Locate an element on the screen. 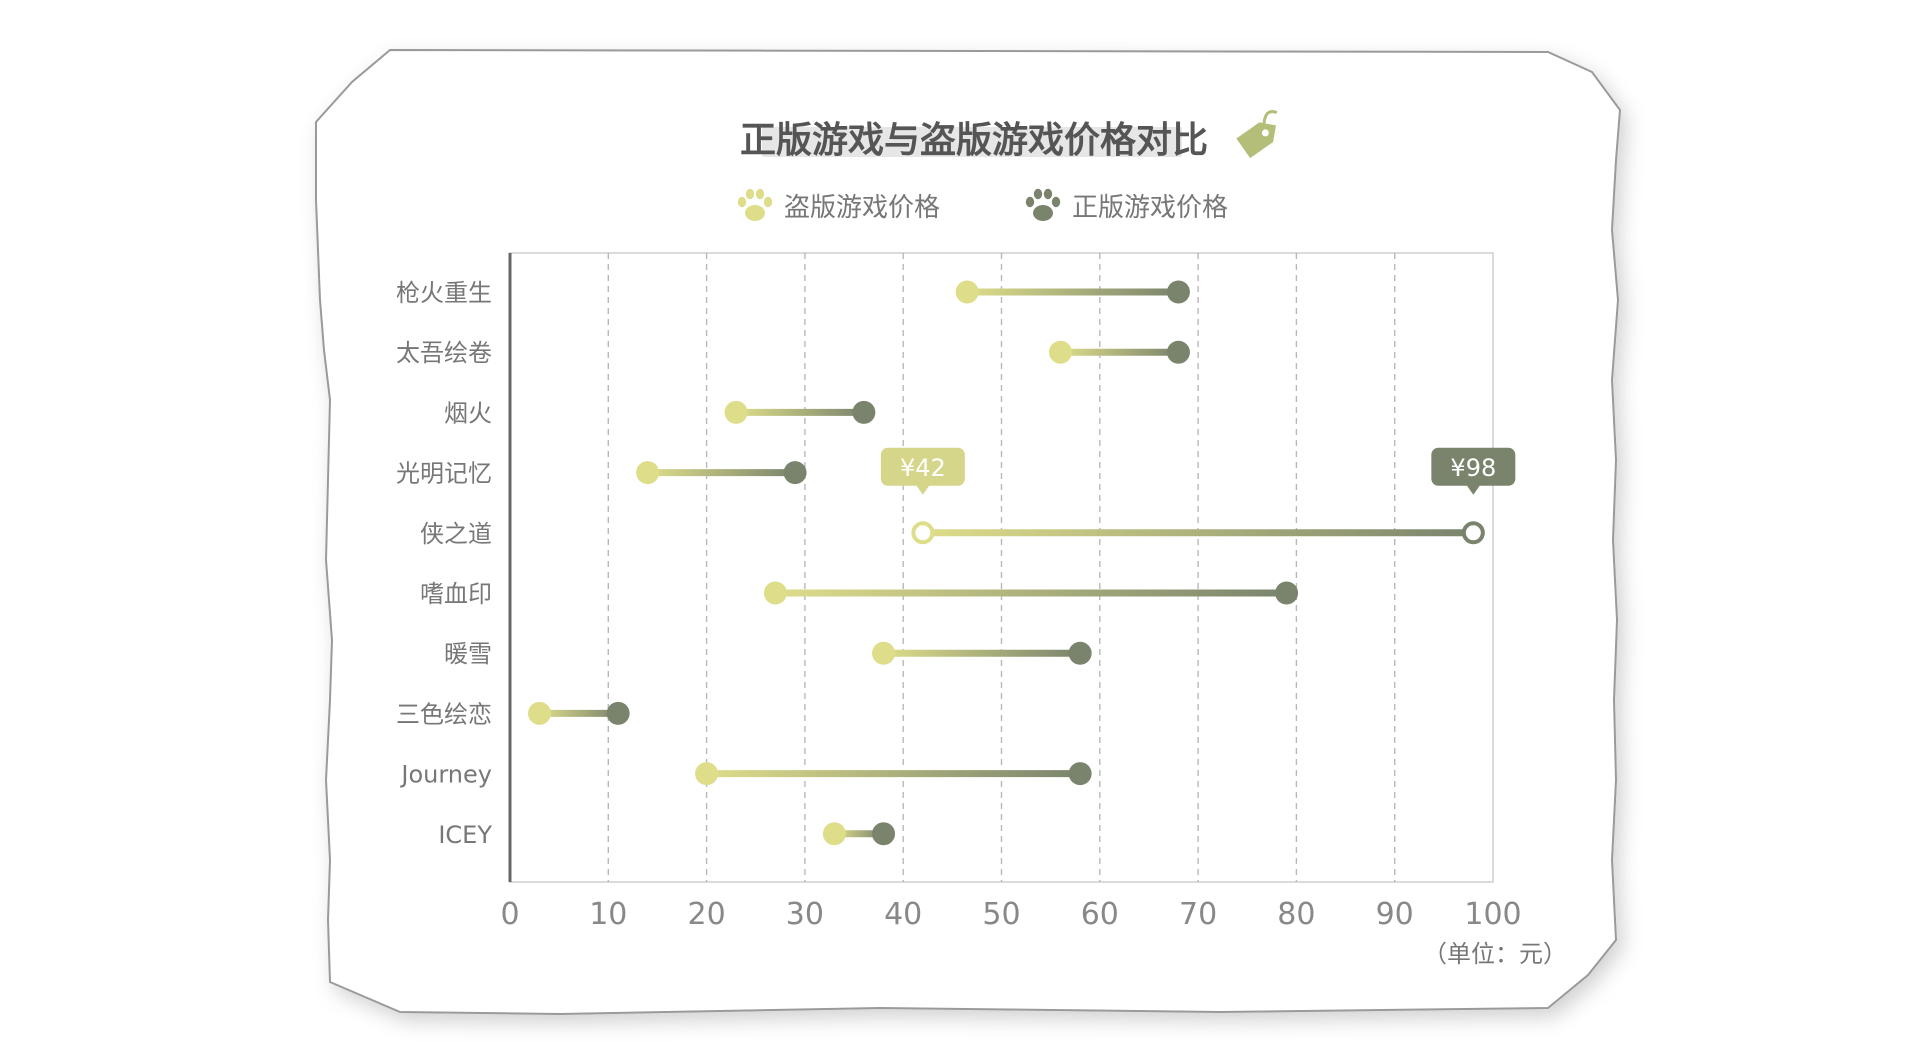 The height and width of the screenshot is (1063, 1920). x-tick-label: 100 is located at coordinates (1492, 914).